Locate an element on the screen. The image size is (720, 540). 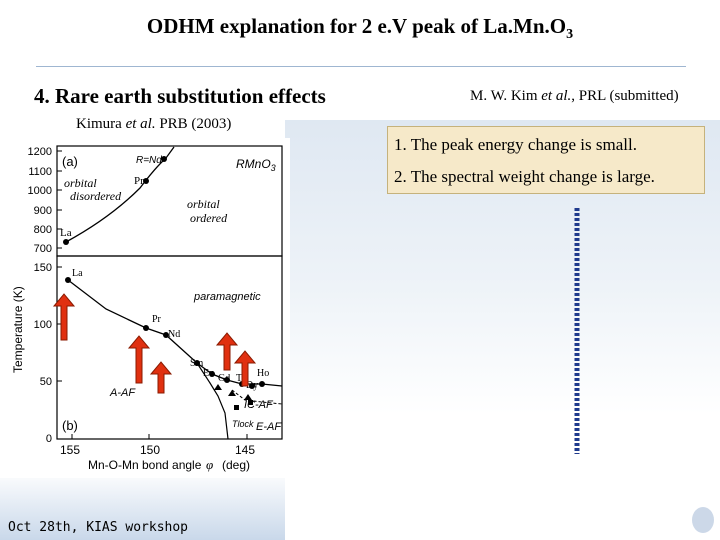
conclusion-point-2: 2. The spectral weight change is large. is located at coordinates (524, 176).